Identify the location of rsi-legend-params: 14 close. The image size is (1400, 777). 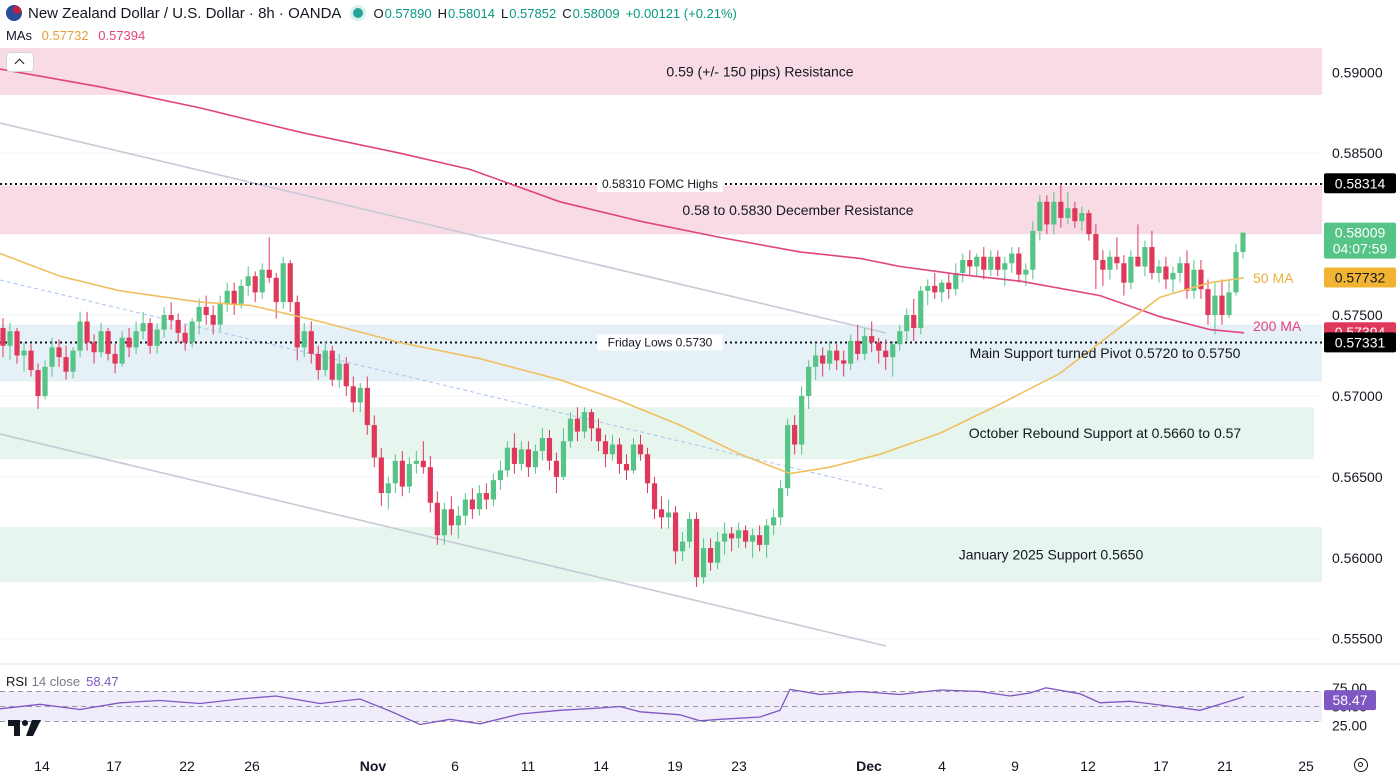
(56, 681).